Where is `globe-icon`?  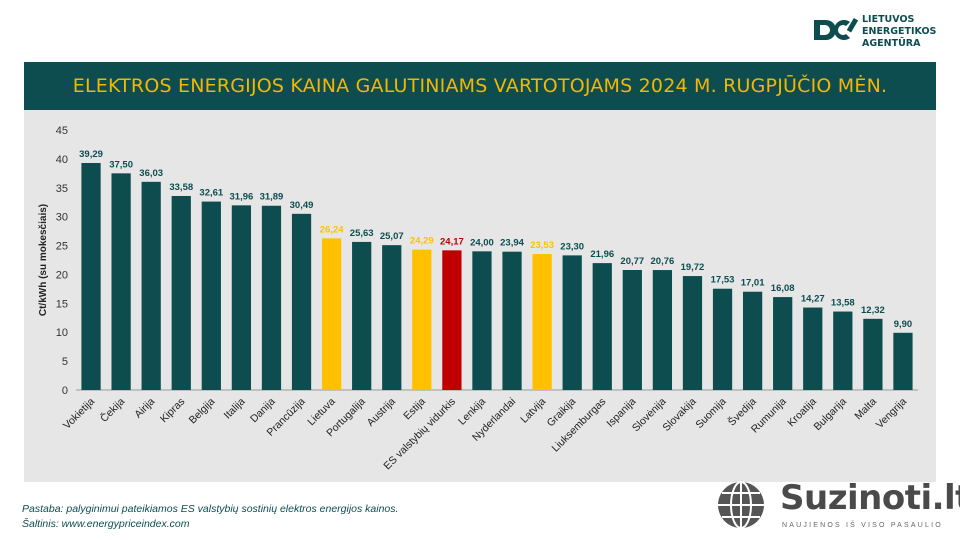
globe-icon is located at coordinates (741, 505).